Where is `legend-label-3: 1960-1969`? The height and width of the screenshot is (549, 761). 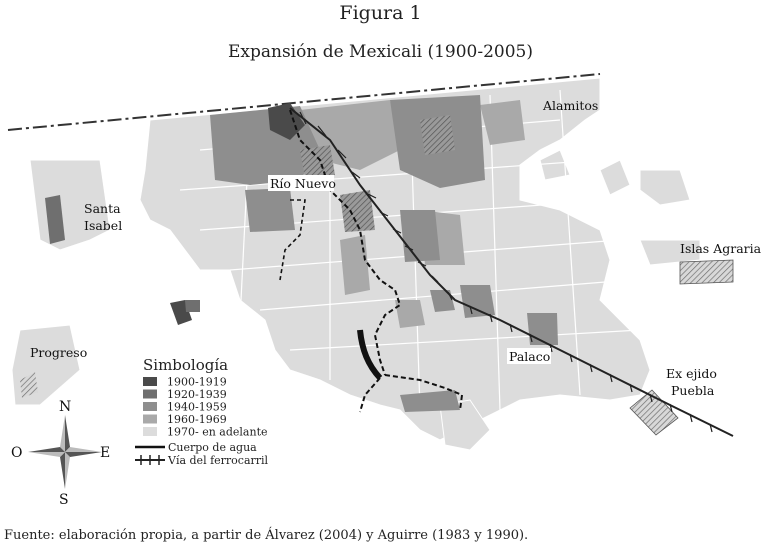 legend-label-3: 1960-1969 is located at coordinates (197, 419).